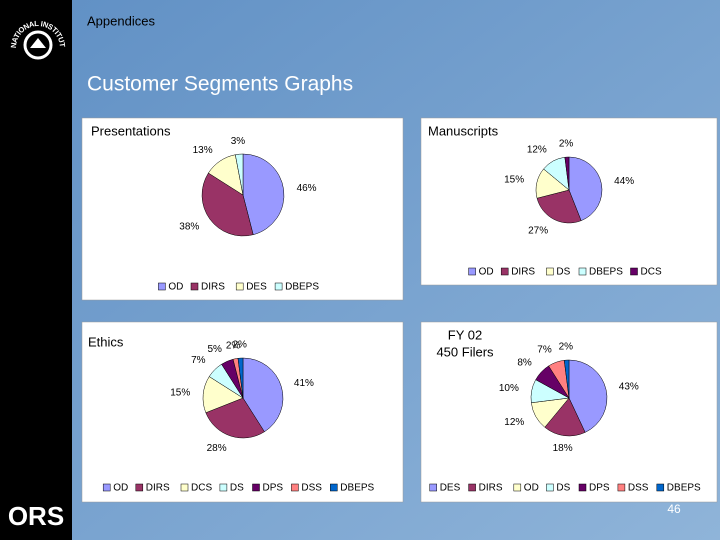 The image size is (720, 540). What do you see at coordinates (463, 130) in the screenshot?
I see `chart-title: Manuscripts` at bounding box center [463, 130].